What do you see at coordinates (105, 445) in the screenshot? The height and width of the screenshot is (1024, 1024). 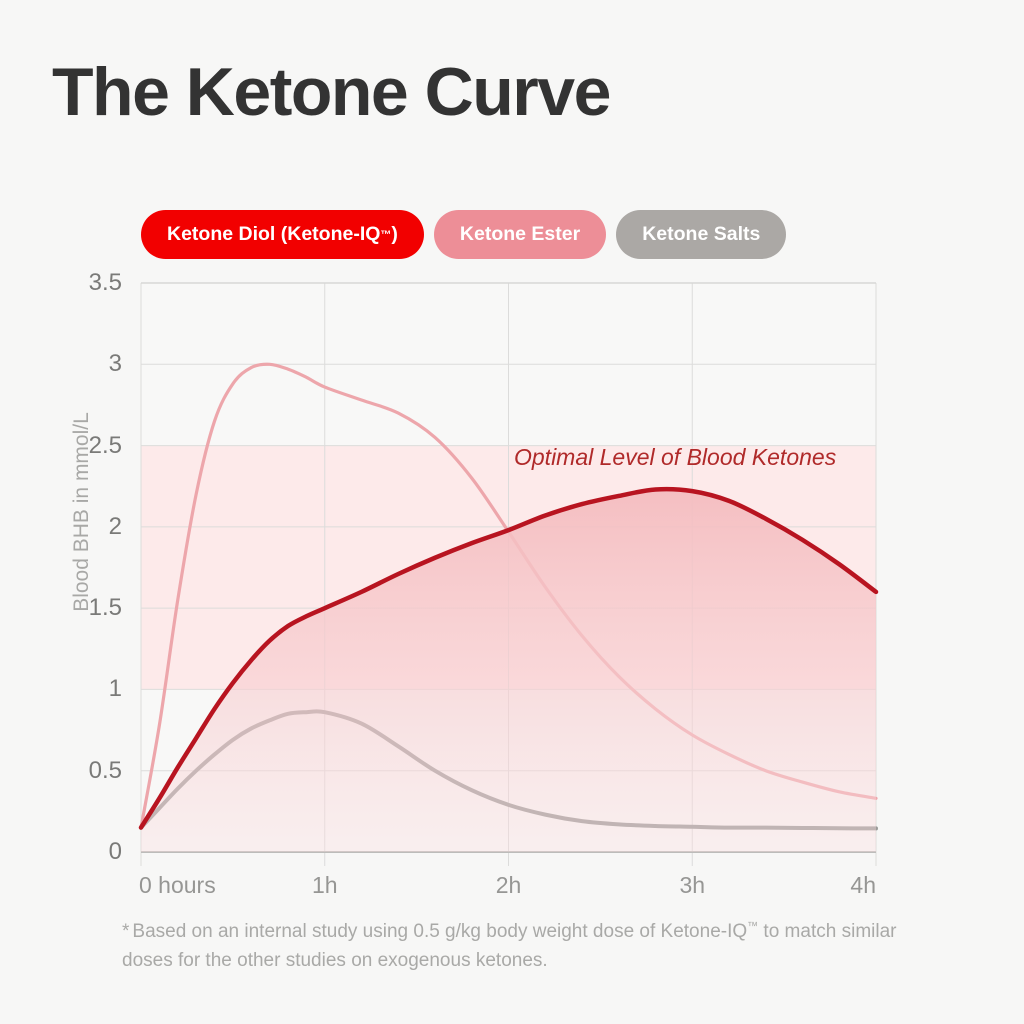 I see `y-tick-label: 2.5` at bounding box center [105, 445].